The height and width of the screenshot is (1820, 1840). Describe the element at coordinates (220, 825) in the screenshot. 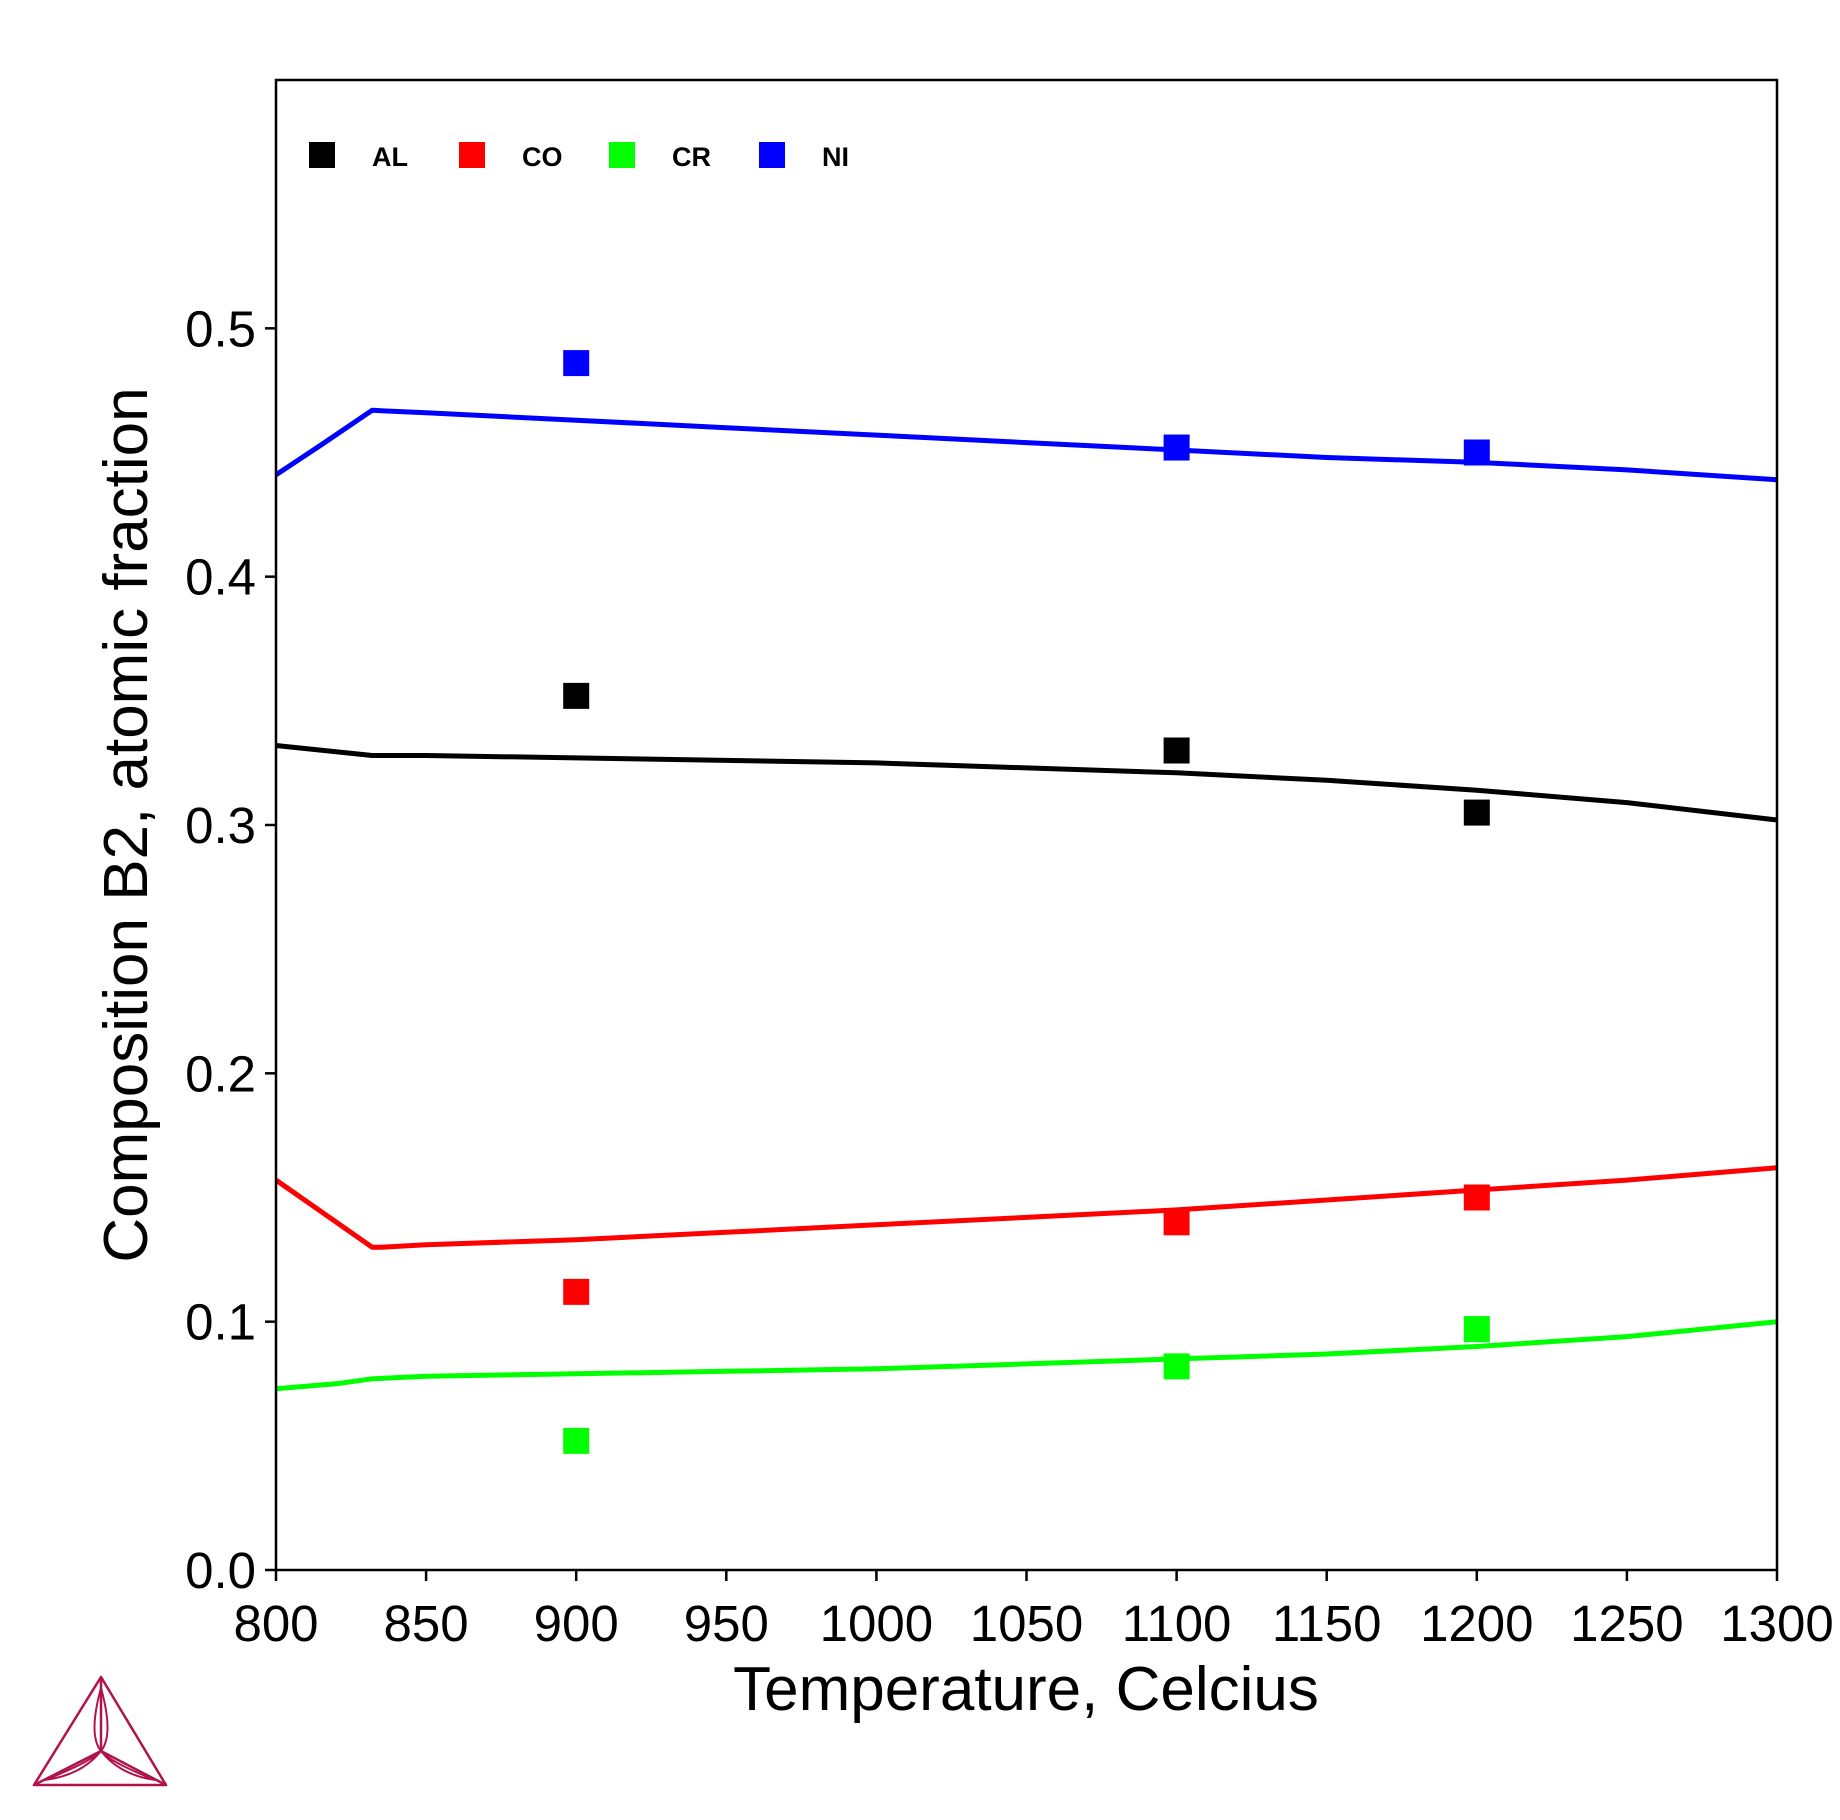

I see `y-tick-label: 0.3` at that location.